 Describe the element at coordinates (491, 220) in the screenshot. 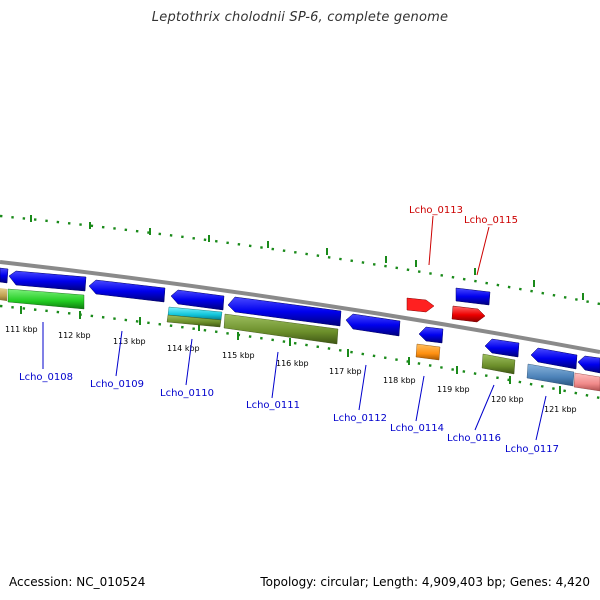

I see `gene-label-lcho-0115: Lcho_0115` at that location.